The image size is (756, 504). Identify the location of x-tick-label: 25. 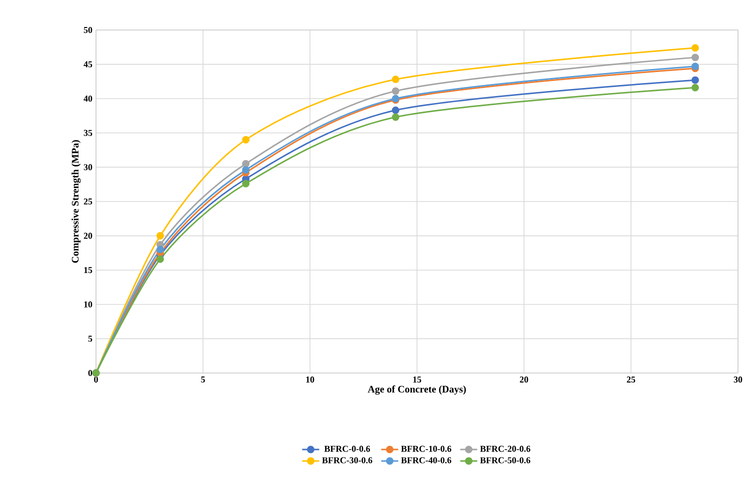
(631, 379).